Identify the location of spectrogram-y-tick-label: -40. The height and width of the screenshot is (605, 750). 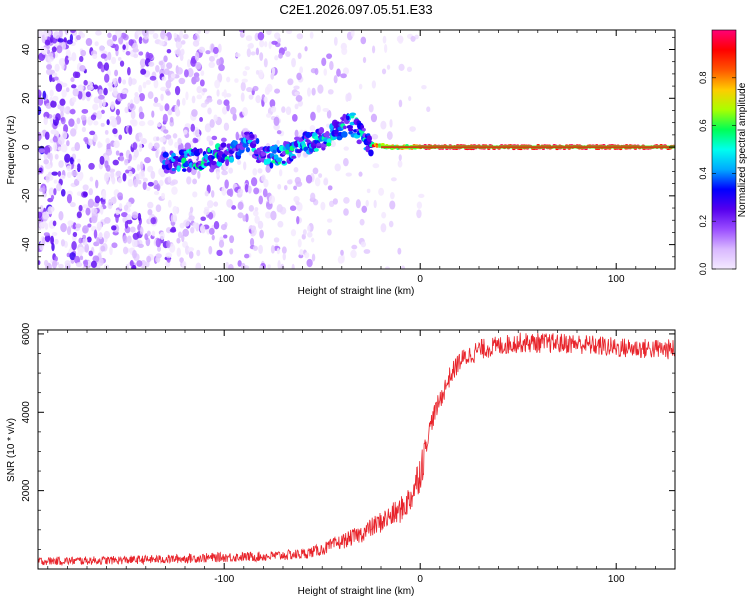
(26, 244).